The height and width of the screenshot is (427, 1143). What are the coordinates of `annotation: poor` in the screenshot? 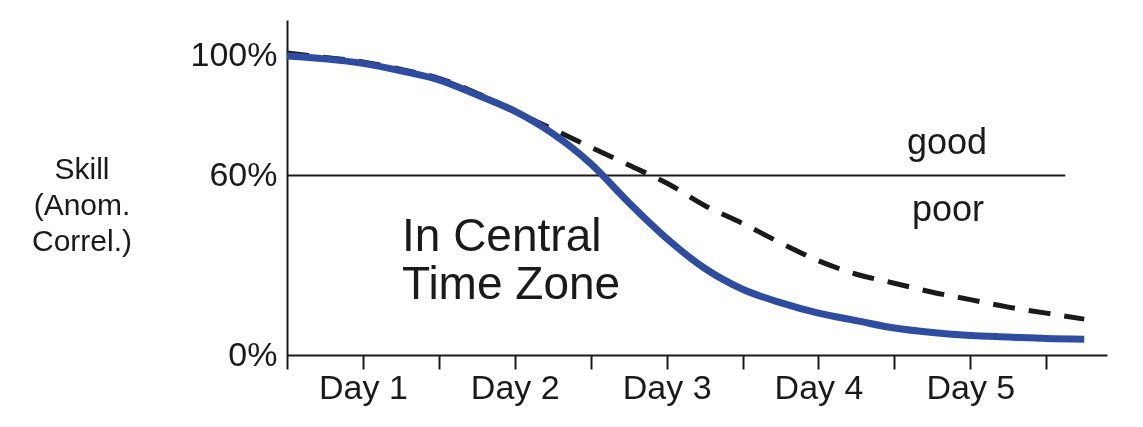 It's located at (948, 208).